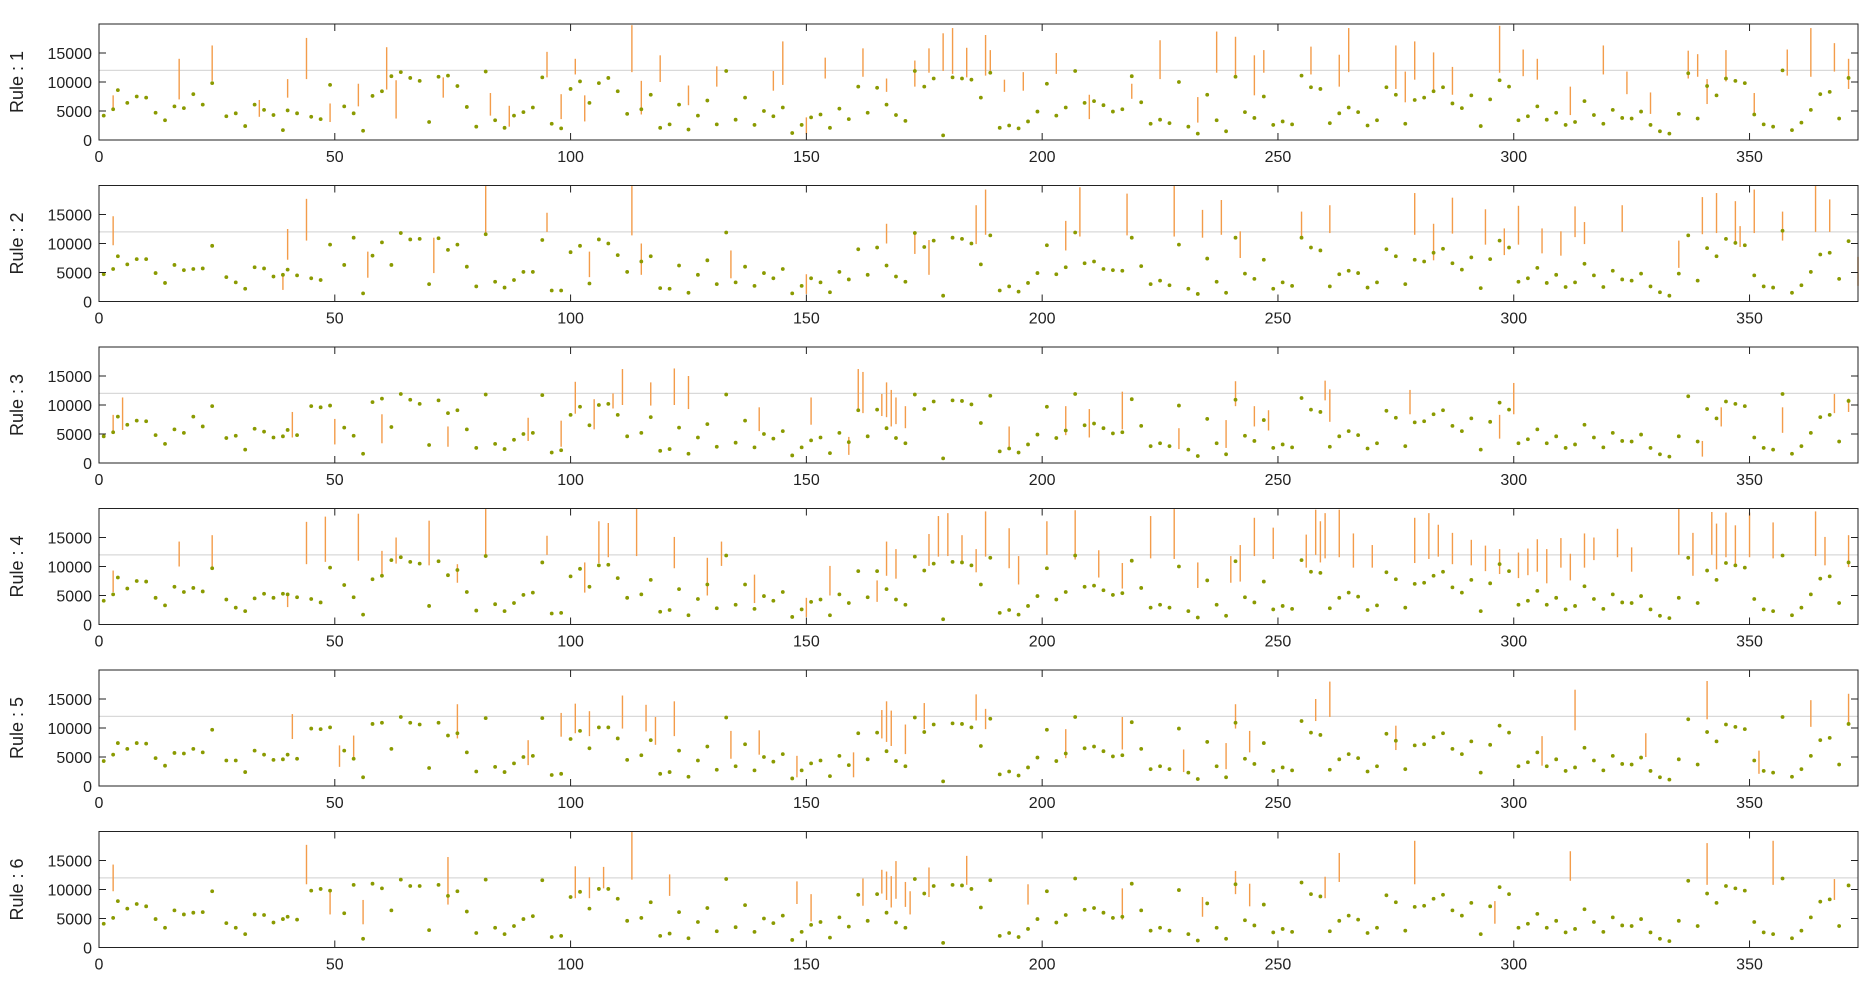  What do you see at coordinates (87, 787) in the screenshot?
I see `y-tick-label: 0` at bounding box center [87, 787].